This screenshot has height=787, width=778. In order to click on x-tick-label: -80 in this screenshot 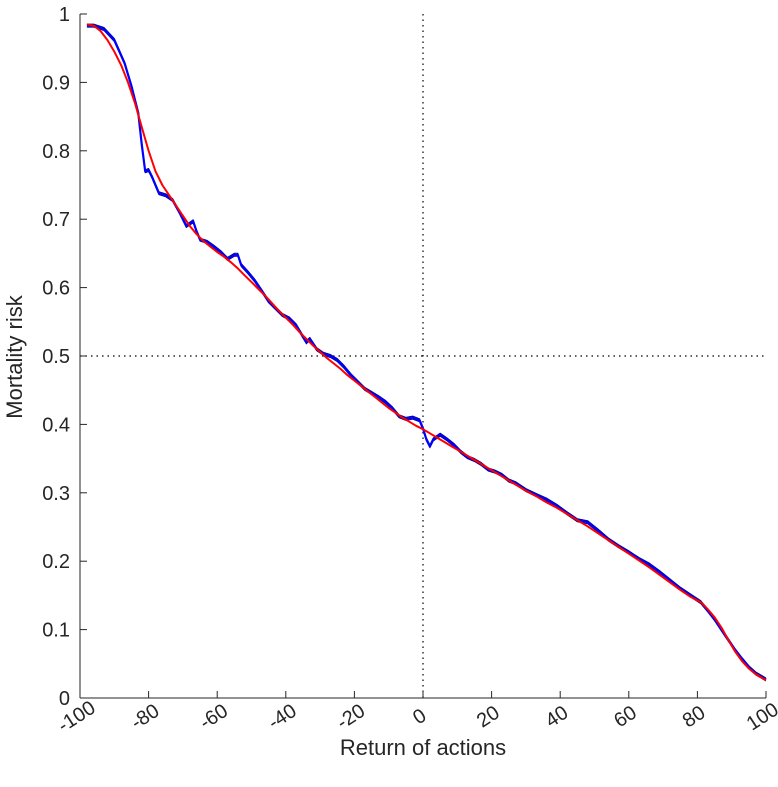, I will do `click(145, 717)`.